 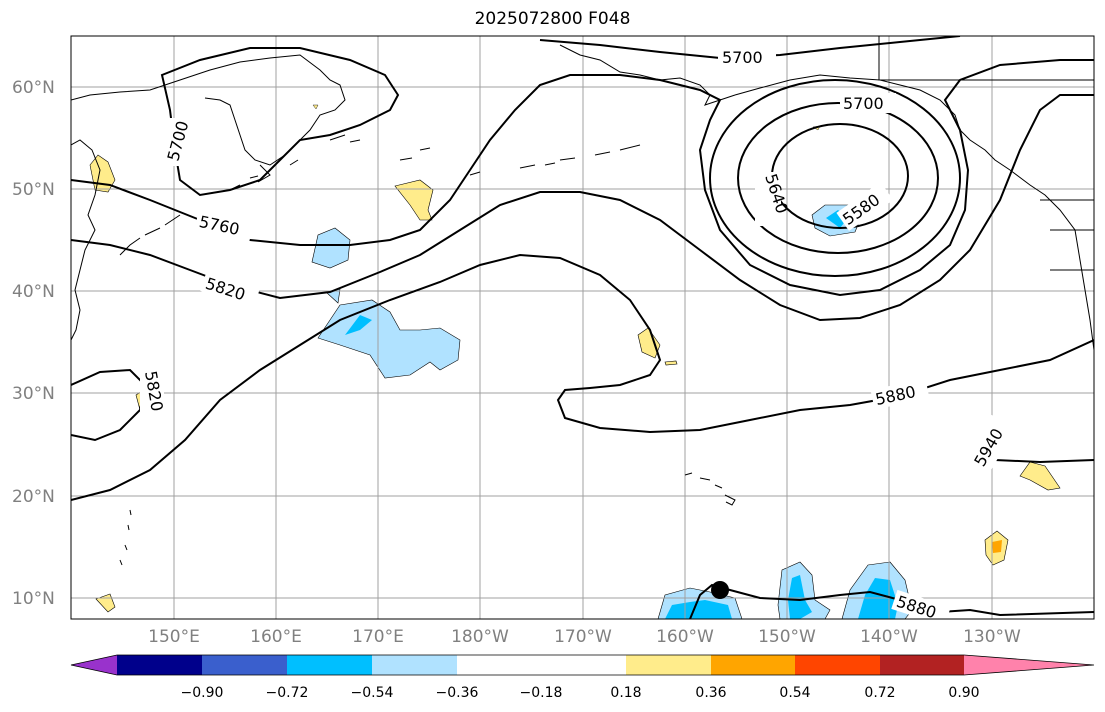 I want to click on lat-label-50: 50°N, so click(x=33, y=190).